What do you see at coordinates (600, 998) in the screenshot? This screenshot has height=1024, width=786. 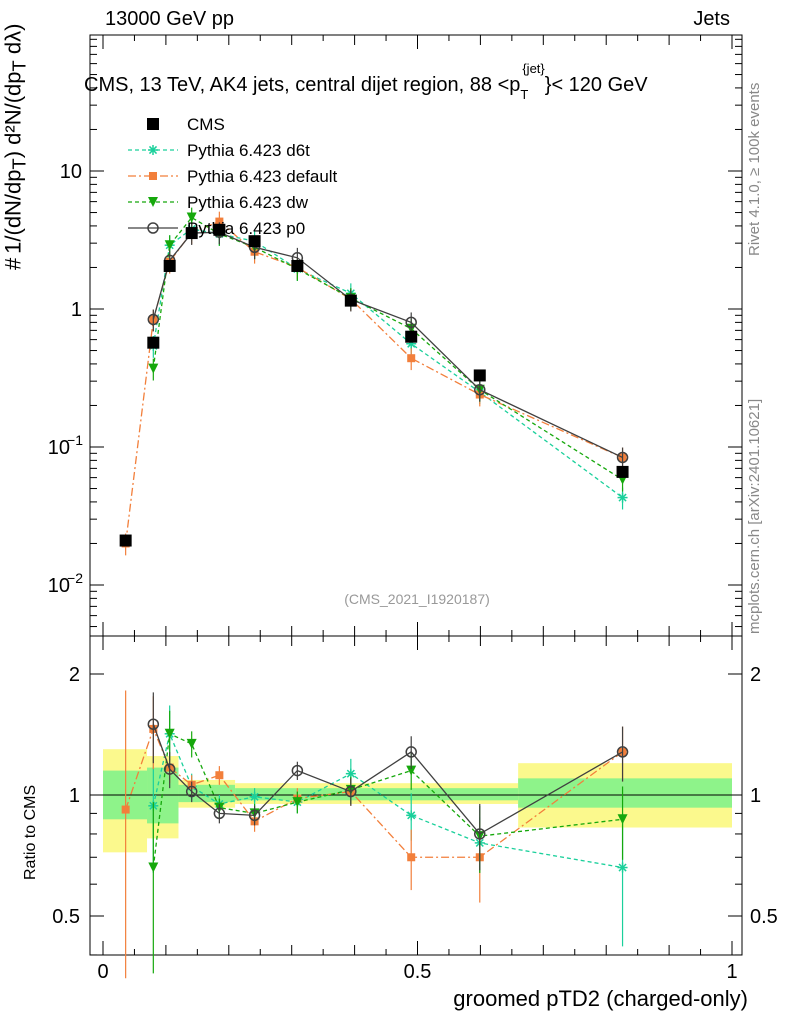 I see `x-axis-label: groomed pTD2 (charged-only)` at bounding box center [600, 998].